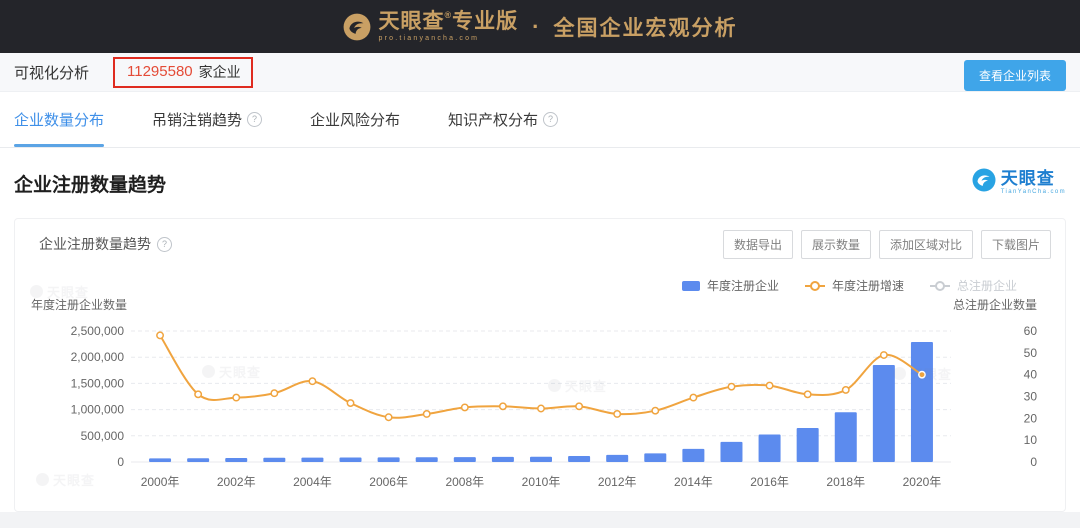  Describe the element at coordinates (814, 285) in the screenshot. I see `line-series-swatch-icon` at that location.